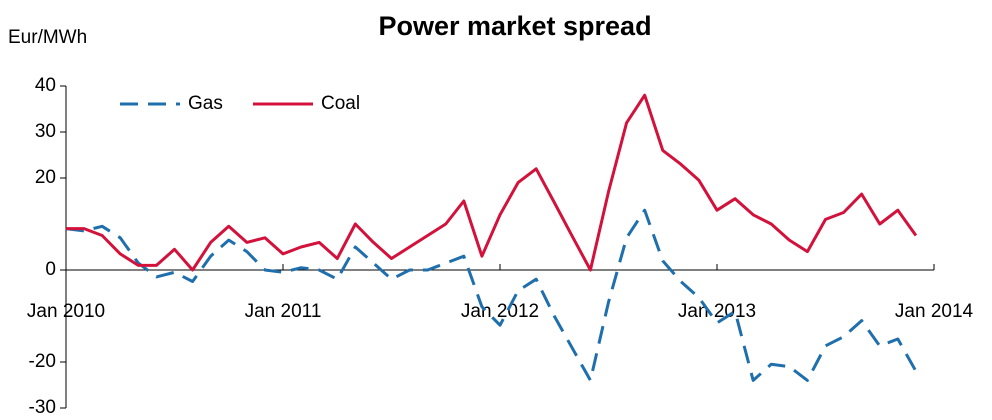 This screenshot has height=420, width=992. I want to click on legend-label: Gas, so click(205, 103).